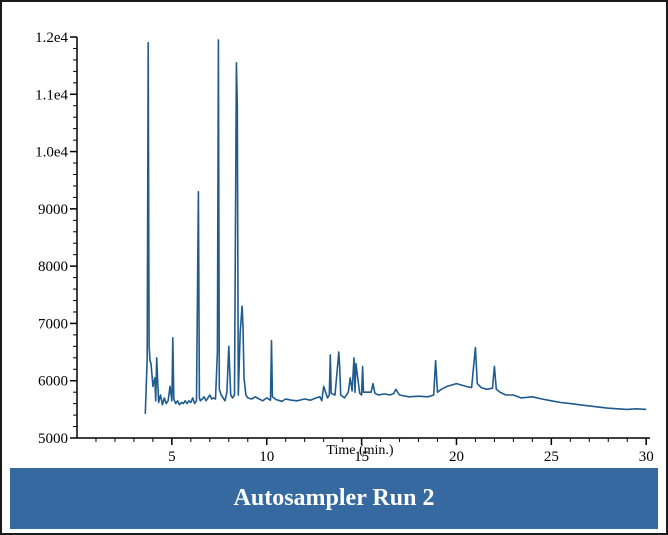 The height and width of the screenshot is (535, 668). I want to click on y-tick-label: 5000, so click(53, 439).